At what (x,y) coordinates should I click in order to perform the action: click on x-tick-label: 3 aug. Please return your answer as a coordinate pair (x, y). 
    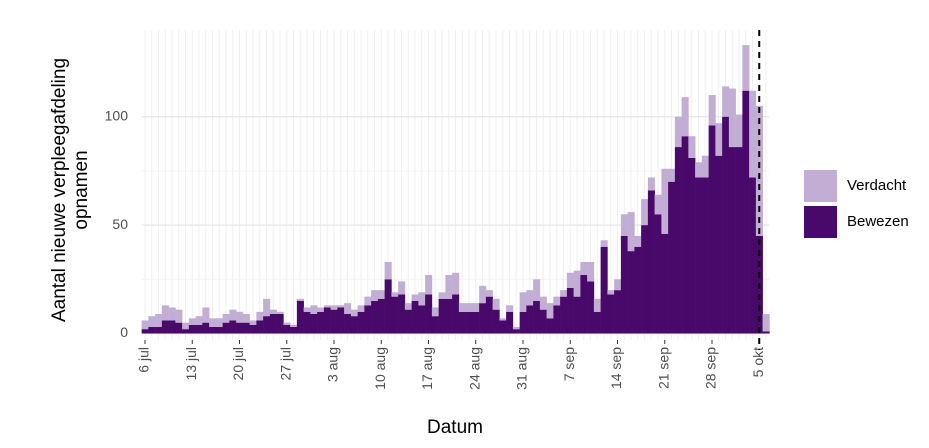
    Looking at the image, I should click on (333, 364).